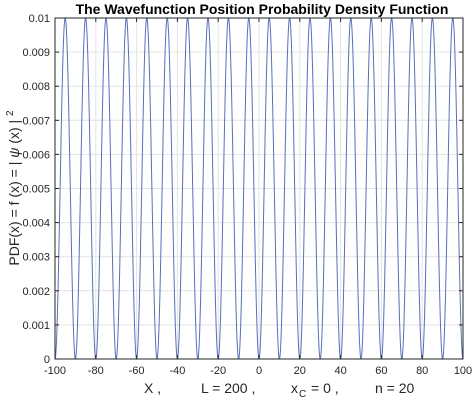 The height and width of the screenshot is (401, 474). Describe the element at coordinates (36, 258) in the screenshot. I see `y-tick-label: 0.003` at that location.